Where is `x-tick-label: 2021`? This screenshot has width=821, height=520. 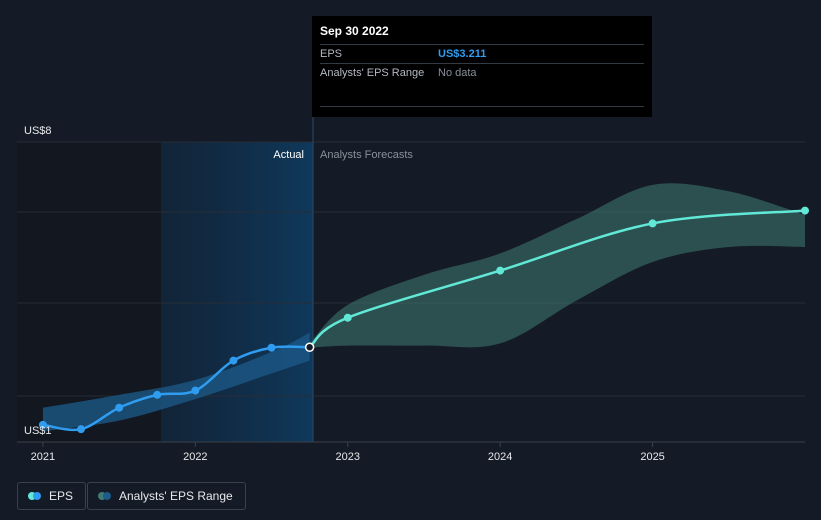 x-tick-label: 2021 is located at coordinates (43, 457).